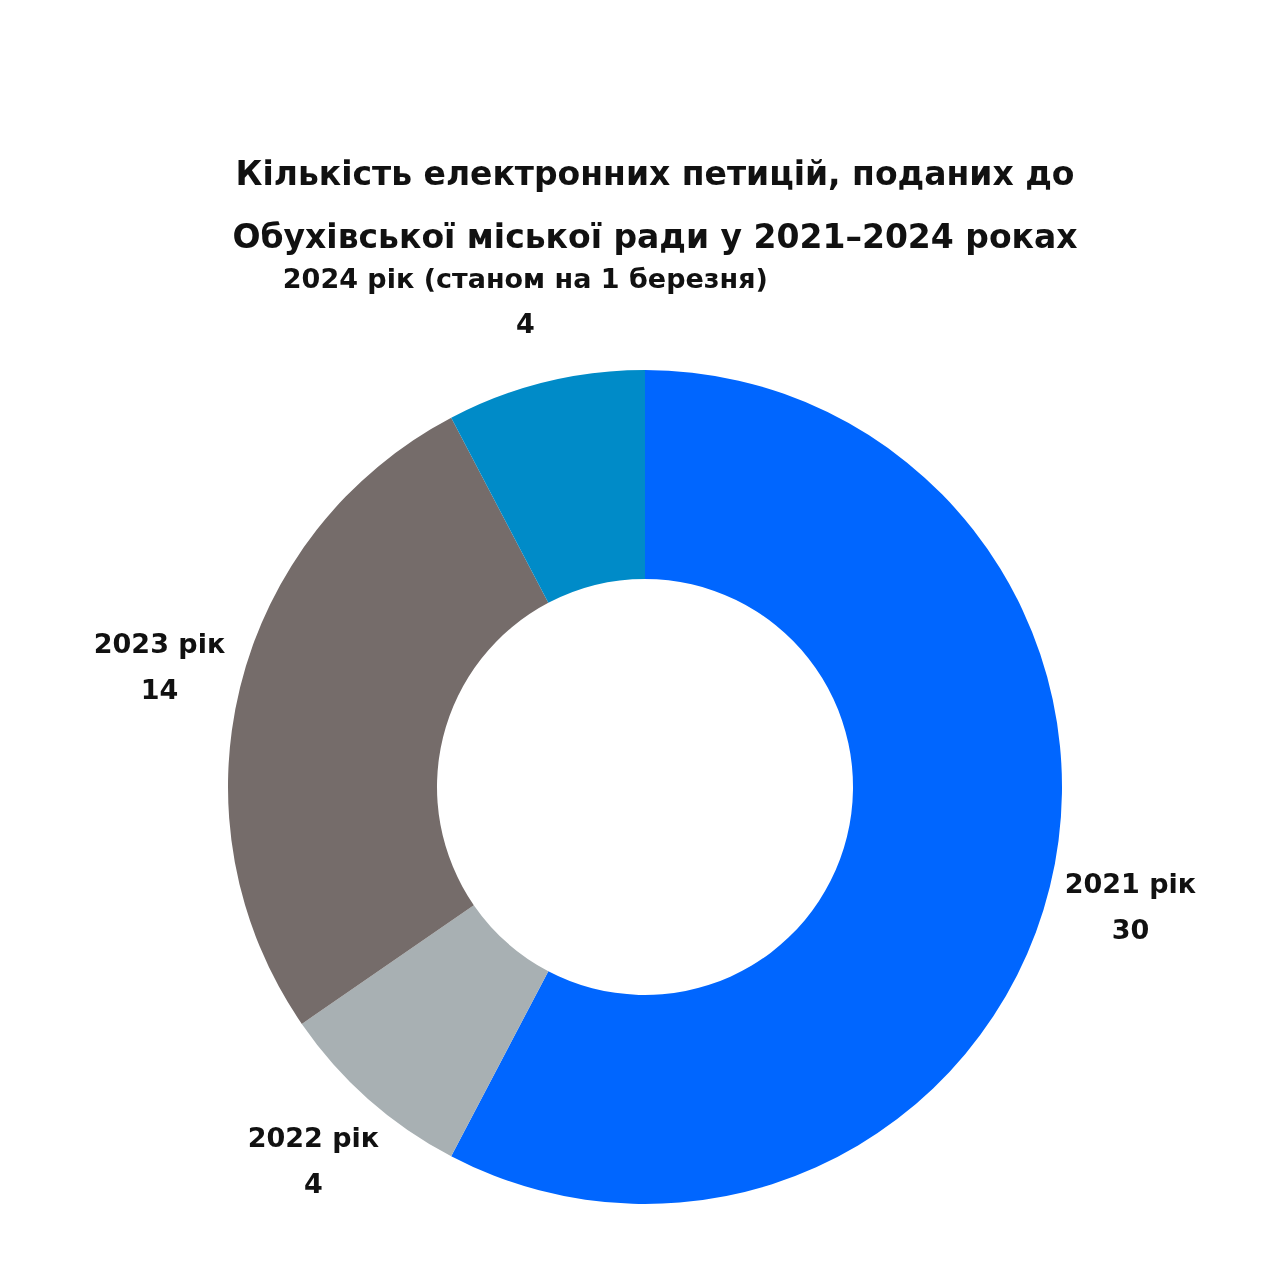  What do you see at coordinates (159, 690) in the screenshot?
I see `data-label: 14` at bounding box center [159, 690].